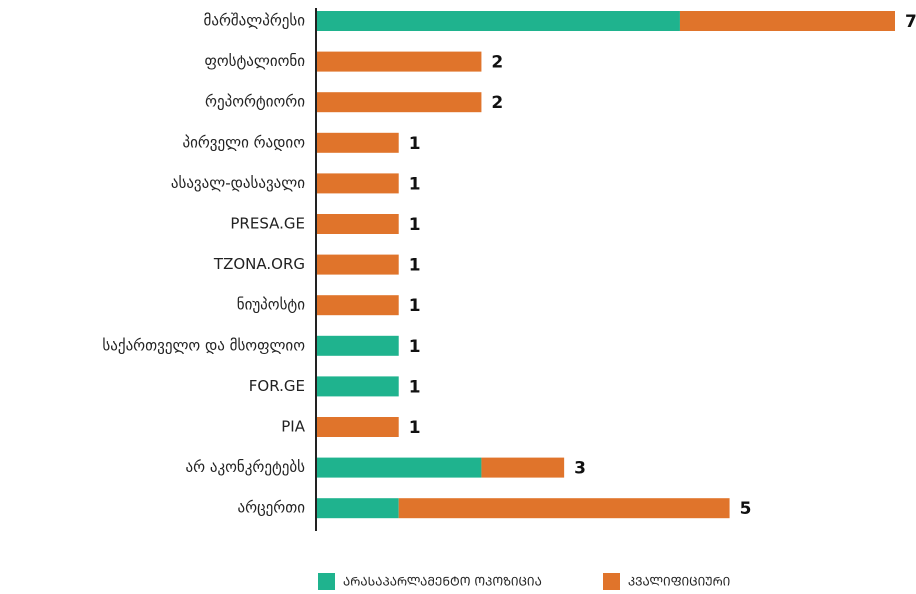  Describe the element at coordinates (259, 264) in the screenshot. I see `y-tick-label: TZONA.ORG` at that location.